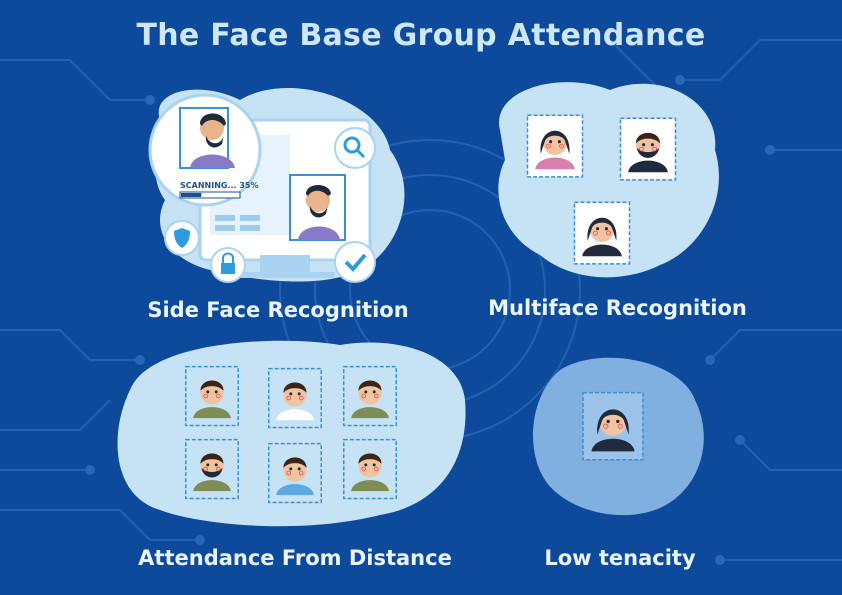 This screenshot has height=595, width=842. I want to click on low-tenacity-caption: Low tenacity, so click(620, 558).